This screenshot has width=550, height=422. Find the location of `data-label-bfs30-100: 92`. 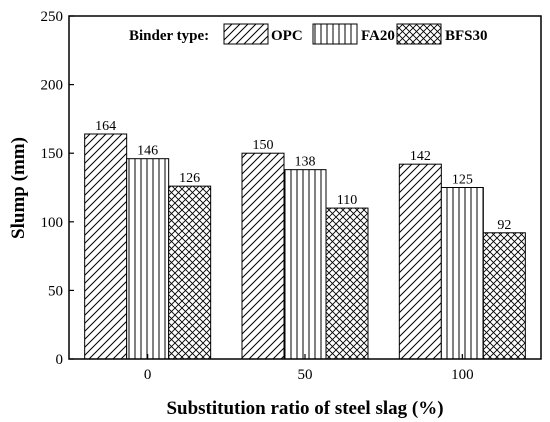

data-label-bfs30-100: 92 is located at coordinates (504, 225).